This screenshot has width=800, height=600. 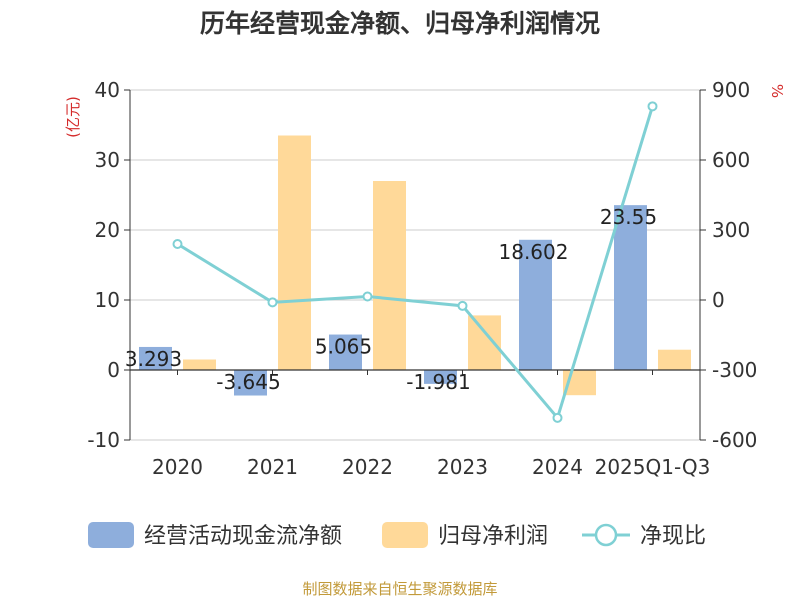 What do you see at coordinates (628, 217) in the screenshot?
I see `bar-value-label: 23.55` at bounding box center [628, 217].